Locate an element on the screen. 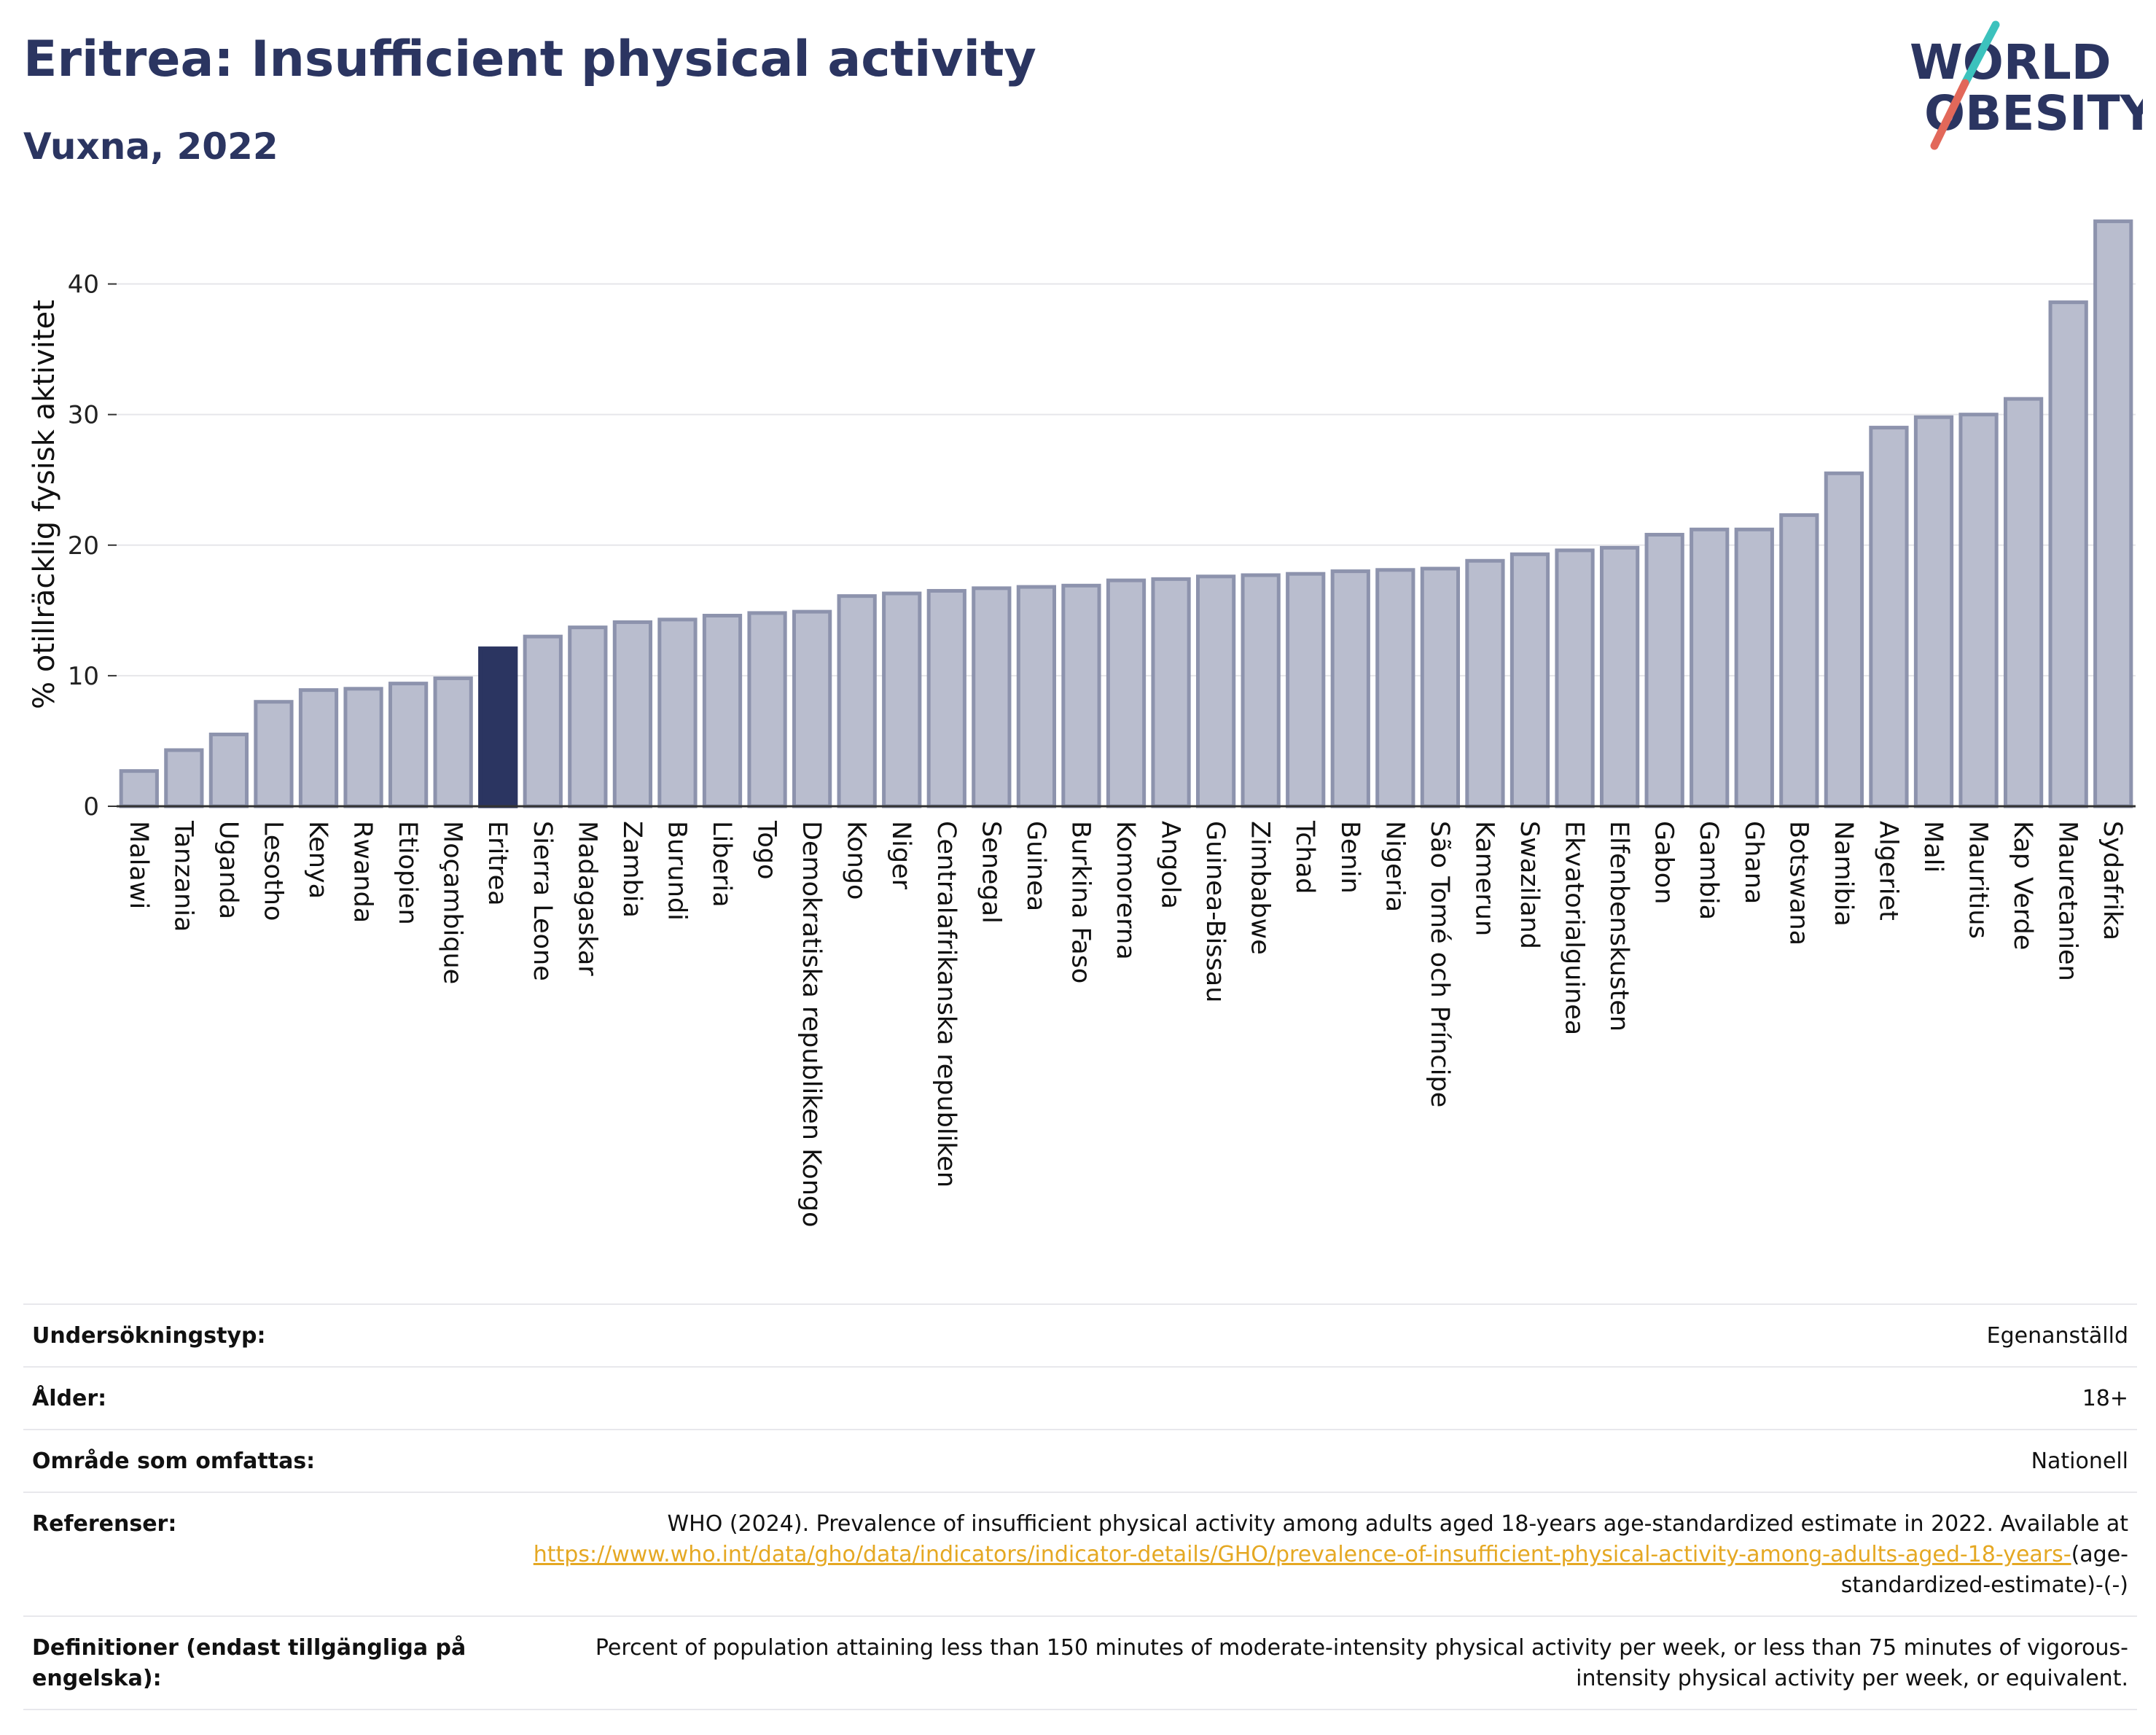 The width and height of the screenshot is (2156, 1735). x-category-label: Algeriet is located at coordinates (1888, 871).